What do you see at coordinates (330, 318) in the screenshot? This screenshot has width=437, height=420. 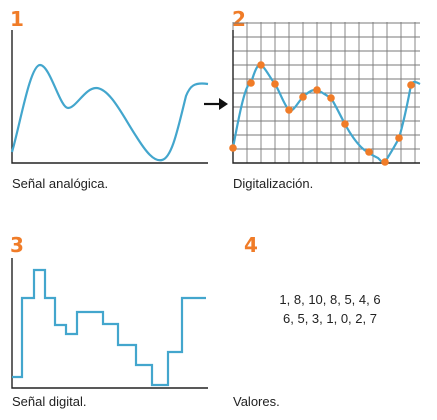 I see `values-line-2: 6, 5, 3, 1, 0, 2, 7` at bounding box center [330, 318].